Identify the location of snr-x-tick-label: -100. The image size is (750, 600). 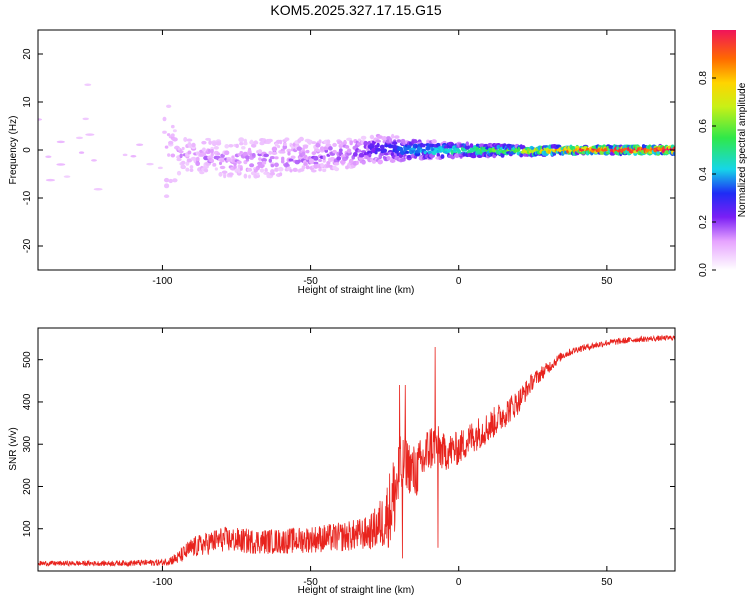
(162, 582).